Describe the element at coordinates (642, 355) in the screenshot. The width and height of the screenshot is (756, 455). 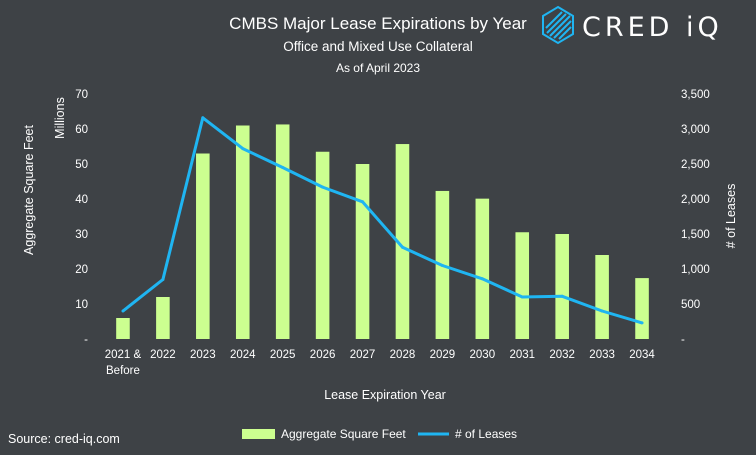
I see `x-tick-label: 2034` at that location.